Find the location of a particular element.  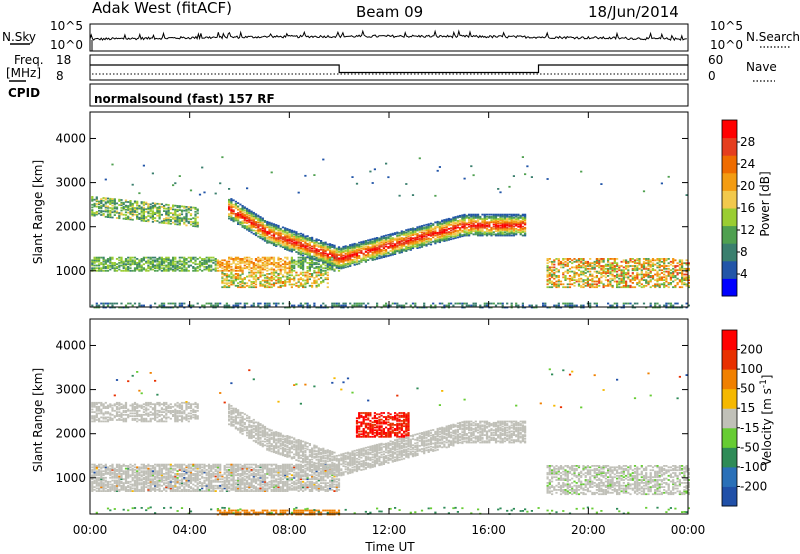

colorbar-segment is located at coordinates (729, 164).